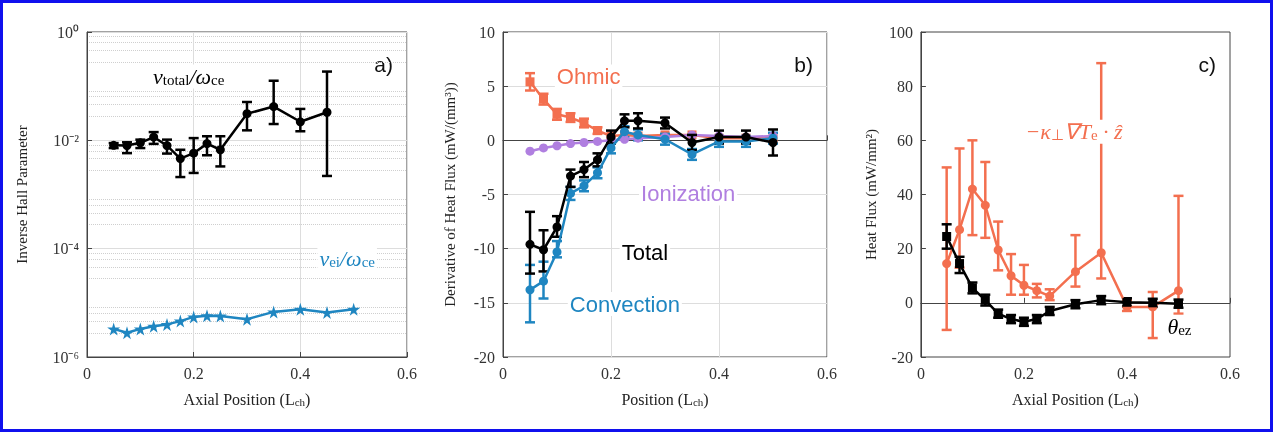 The width and height of the screenshot is (1273, 432). What do you see at coordinates (488, 194) in the screenshot?
I see `y-tick-label: -5` at bounding box center [488, 194].